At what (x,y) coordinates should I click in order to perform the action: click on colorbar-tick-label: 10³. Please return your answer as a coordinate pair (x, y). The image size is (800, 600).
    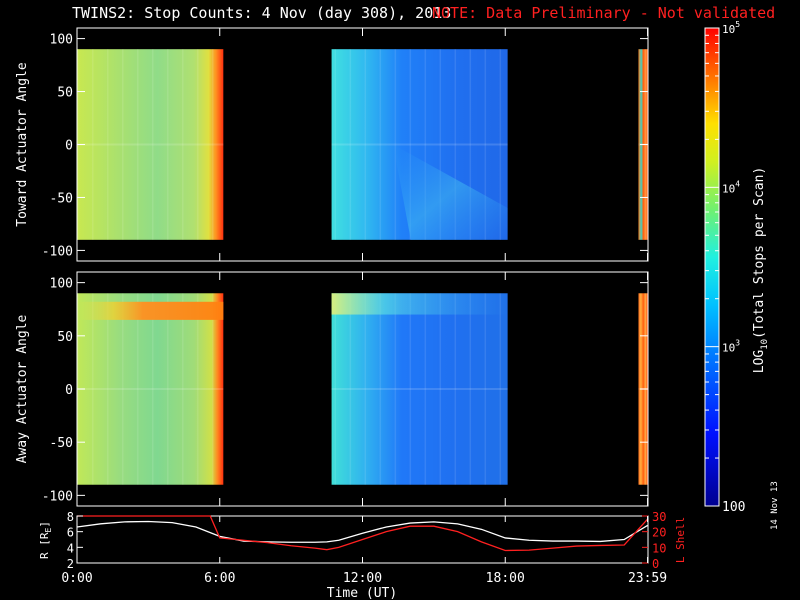
    Looking at the image, I should click on (731, 347).